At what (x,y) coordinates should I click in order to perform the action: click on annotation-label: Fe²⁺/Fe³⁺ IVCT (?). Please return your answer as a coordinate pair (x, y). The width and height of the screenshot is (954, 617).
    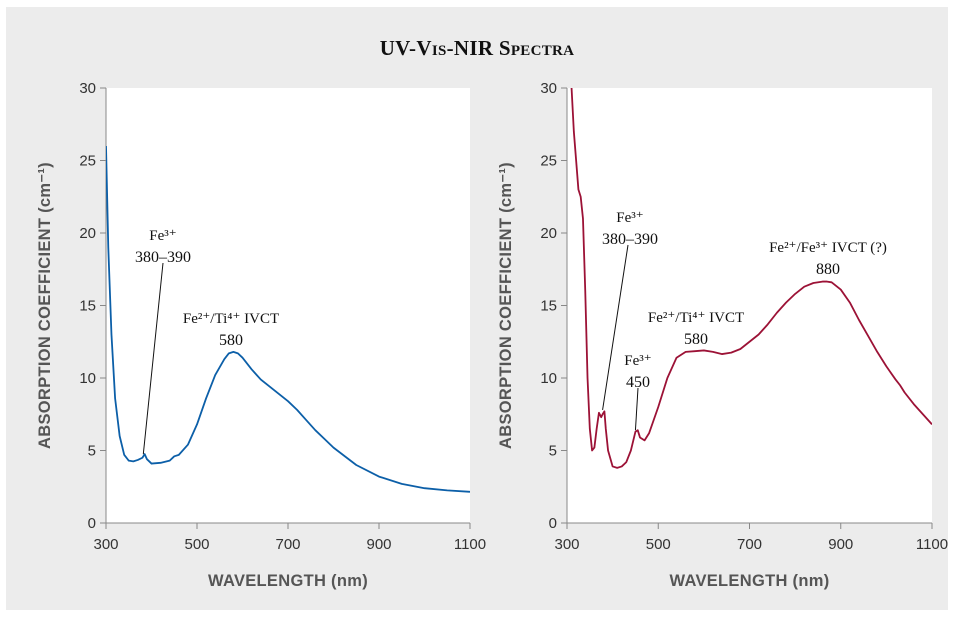
    Looking at the image, I should click on (828, 248).